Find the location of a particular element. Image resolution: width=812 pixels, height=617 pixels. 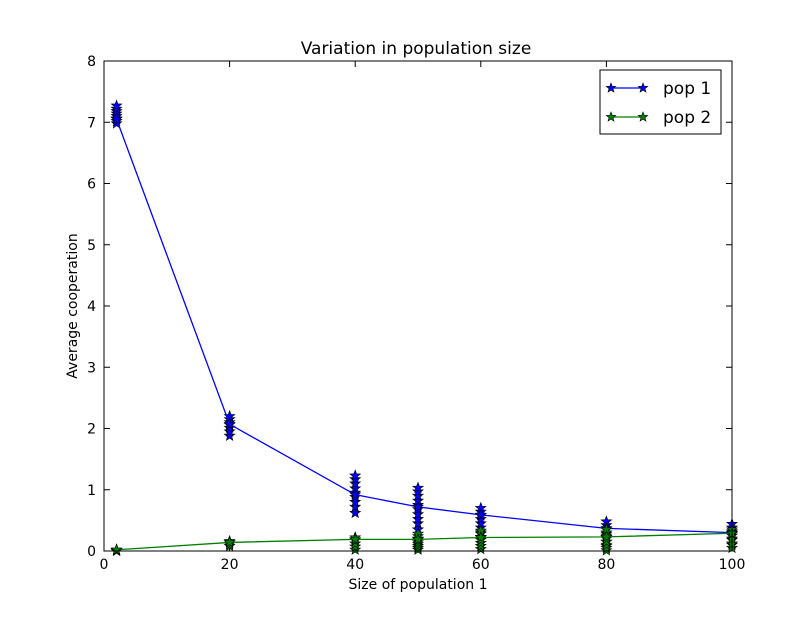

chart-title: Variation in population size is located at coordinates (416, 49).